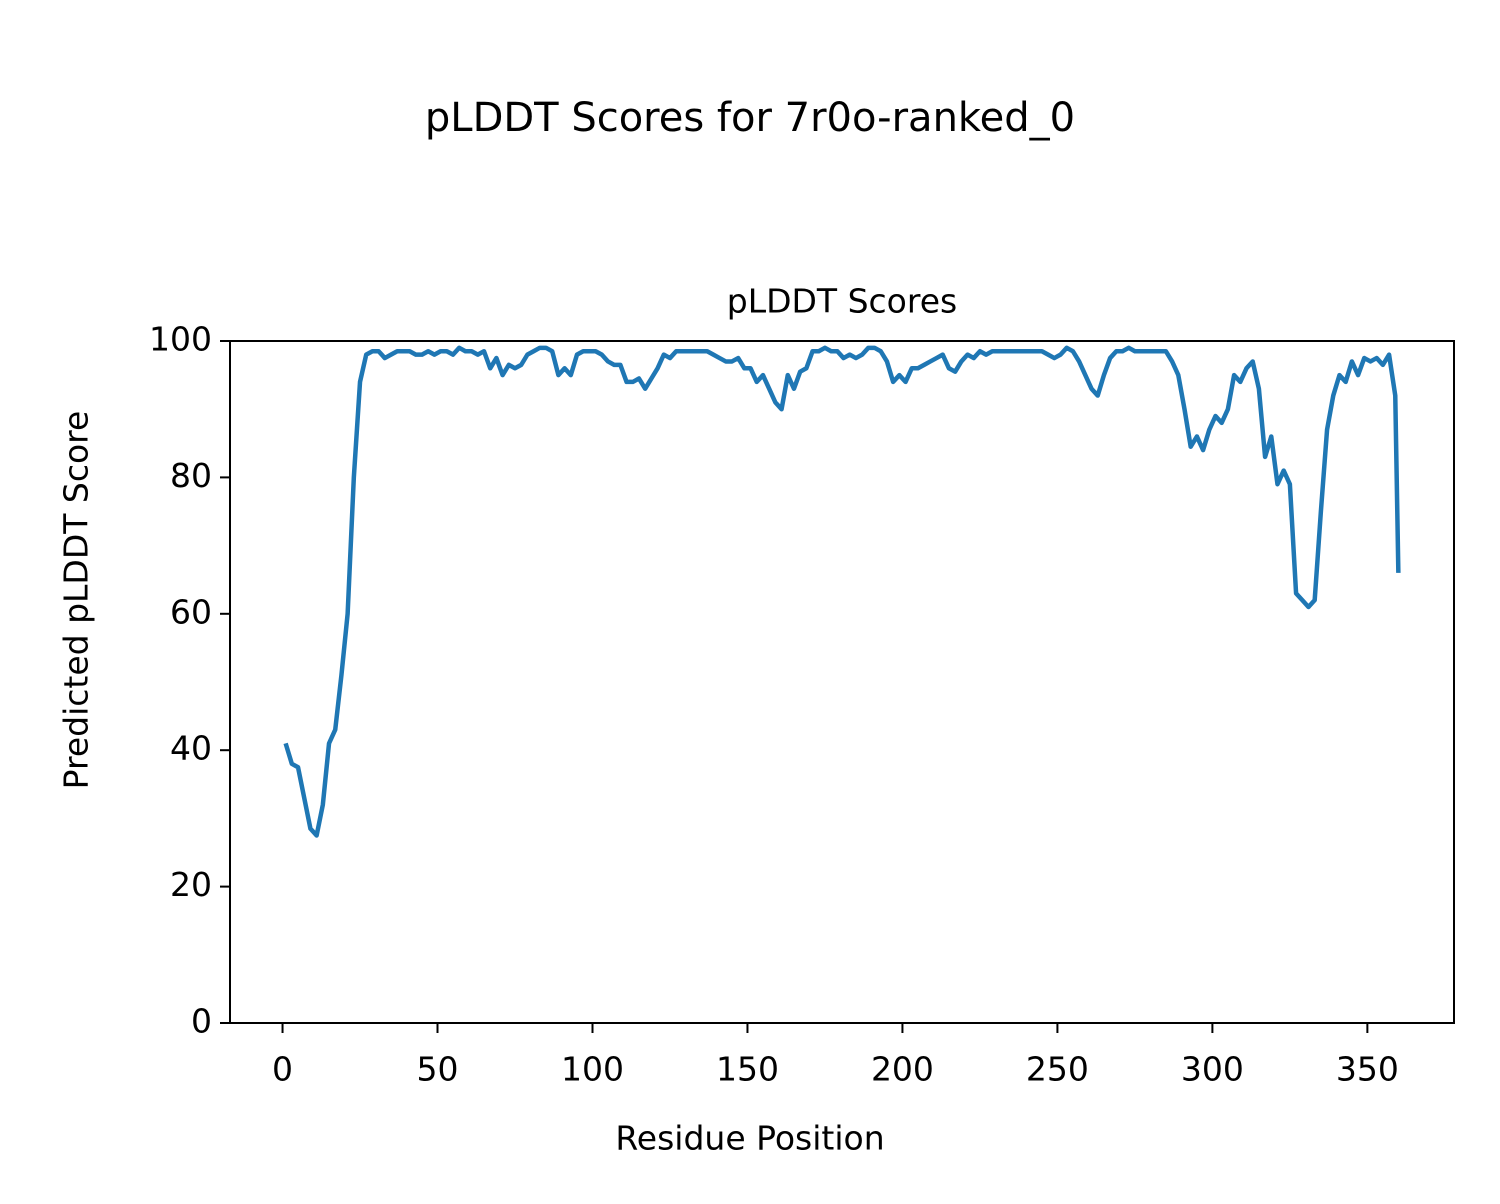  I want to click on x-tick-label: 300, so click(1212, 1069).